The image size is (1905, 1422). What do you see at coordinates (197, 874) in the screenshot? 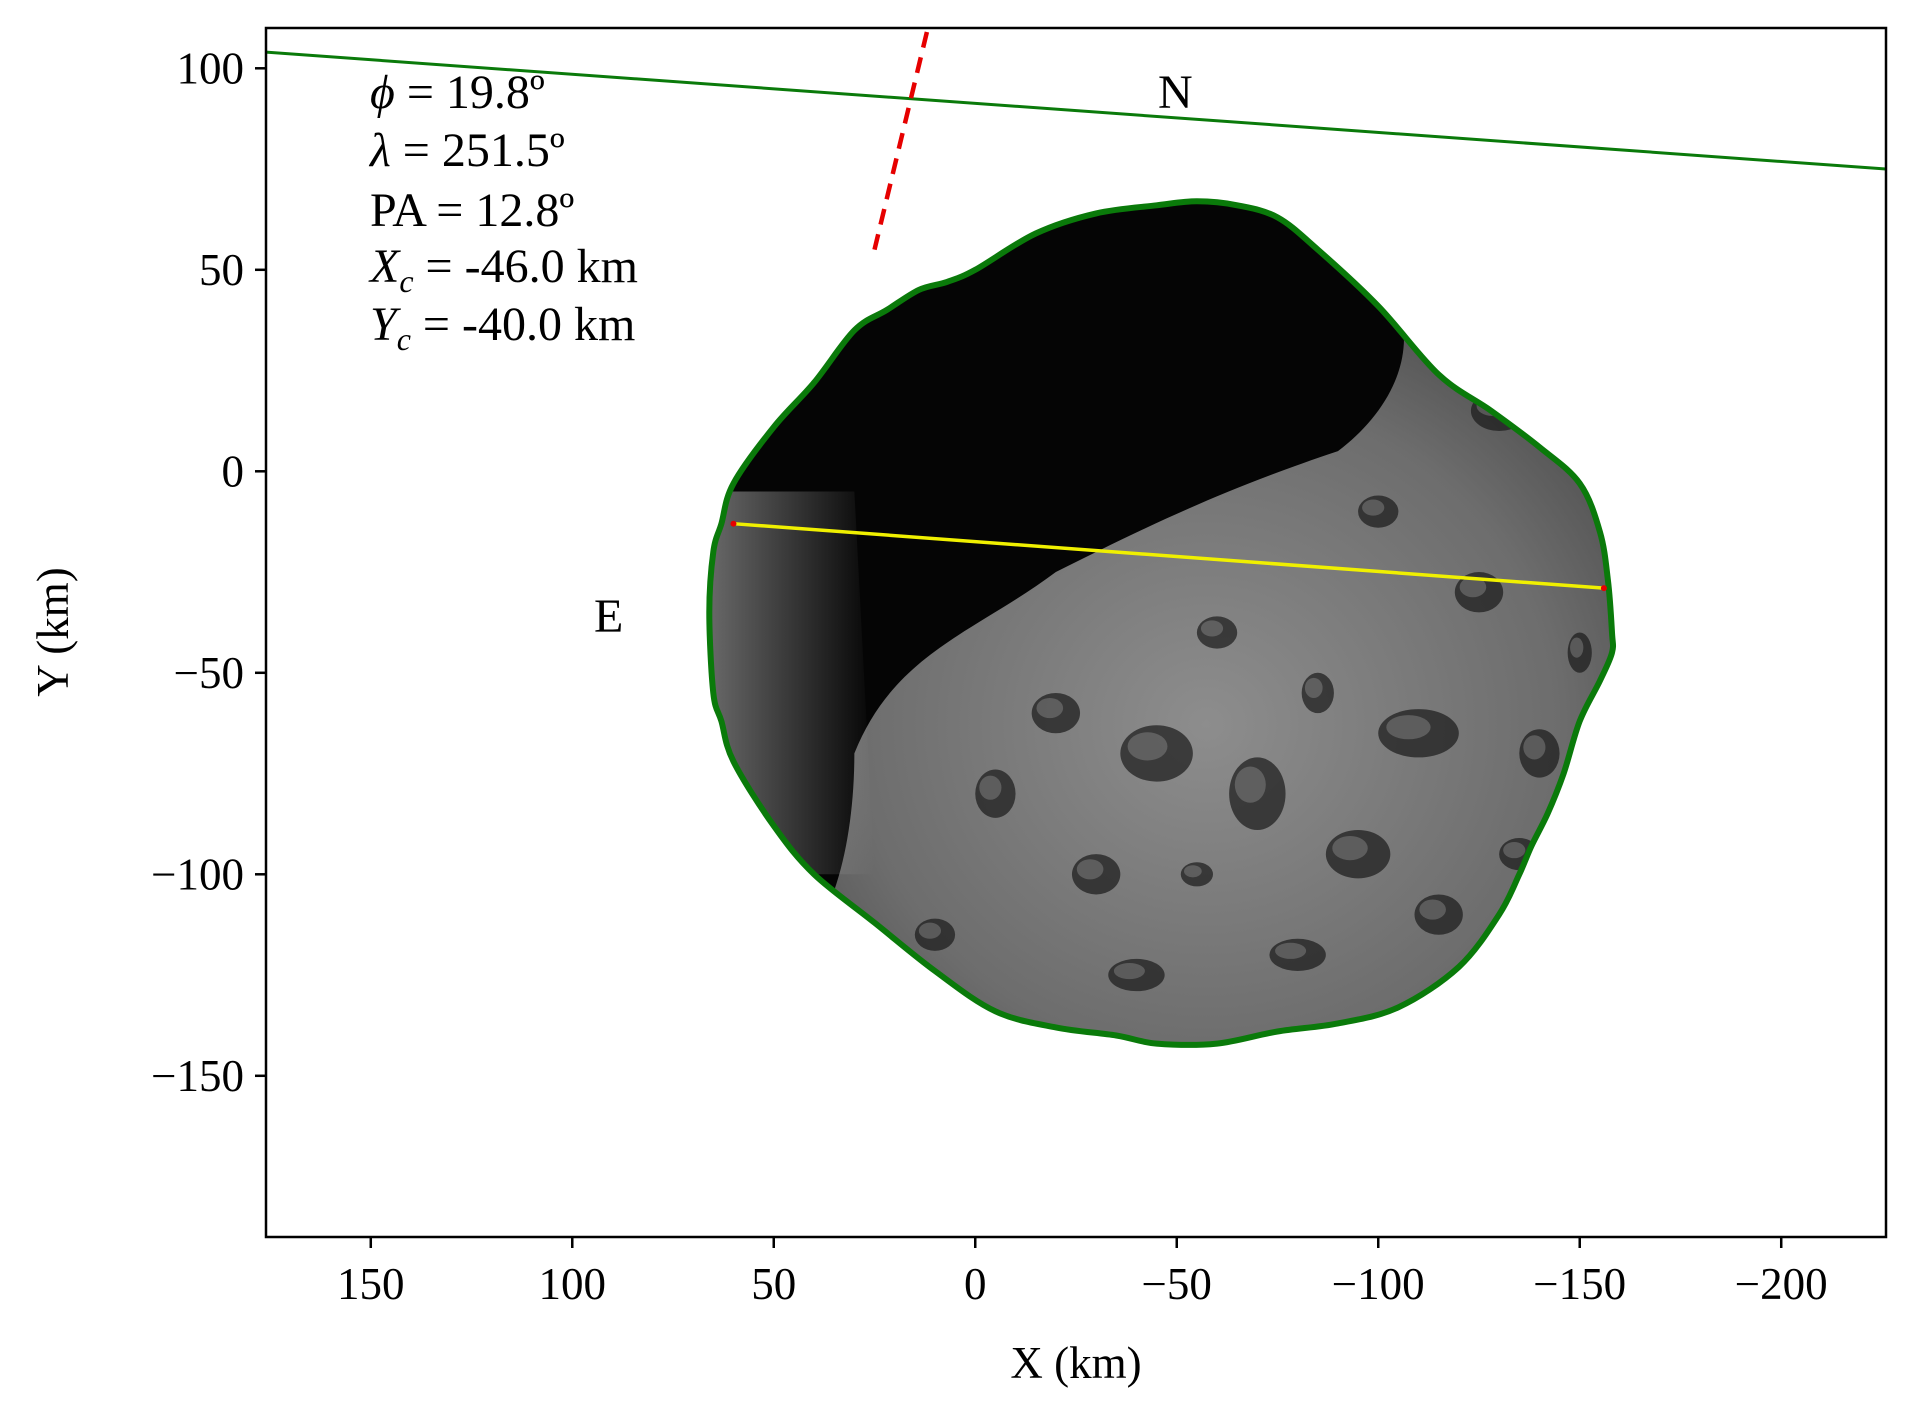
I see `y-tick-label: −100` at bounding box center [197, 874].